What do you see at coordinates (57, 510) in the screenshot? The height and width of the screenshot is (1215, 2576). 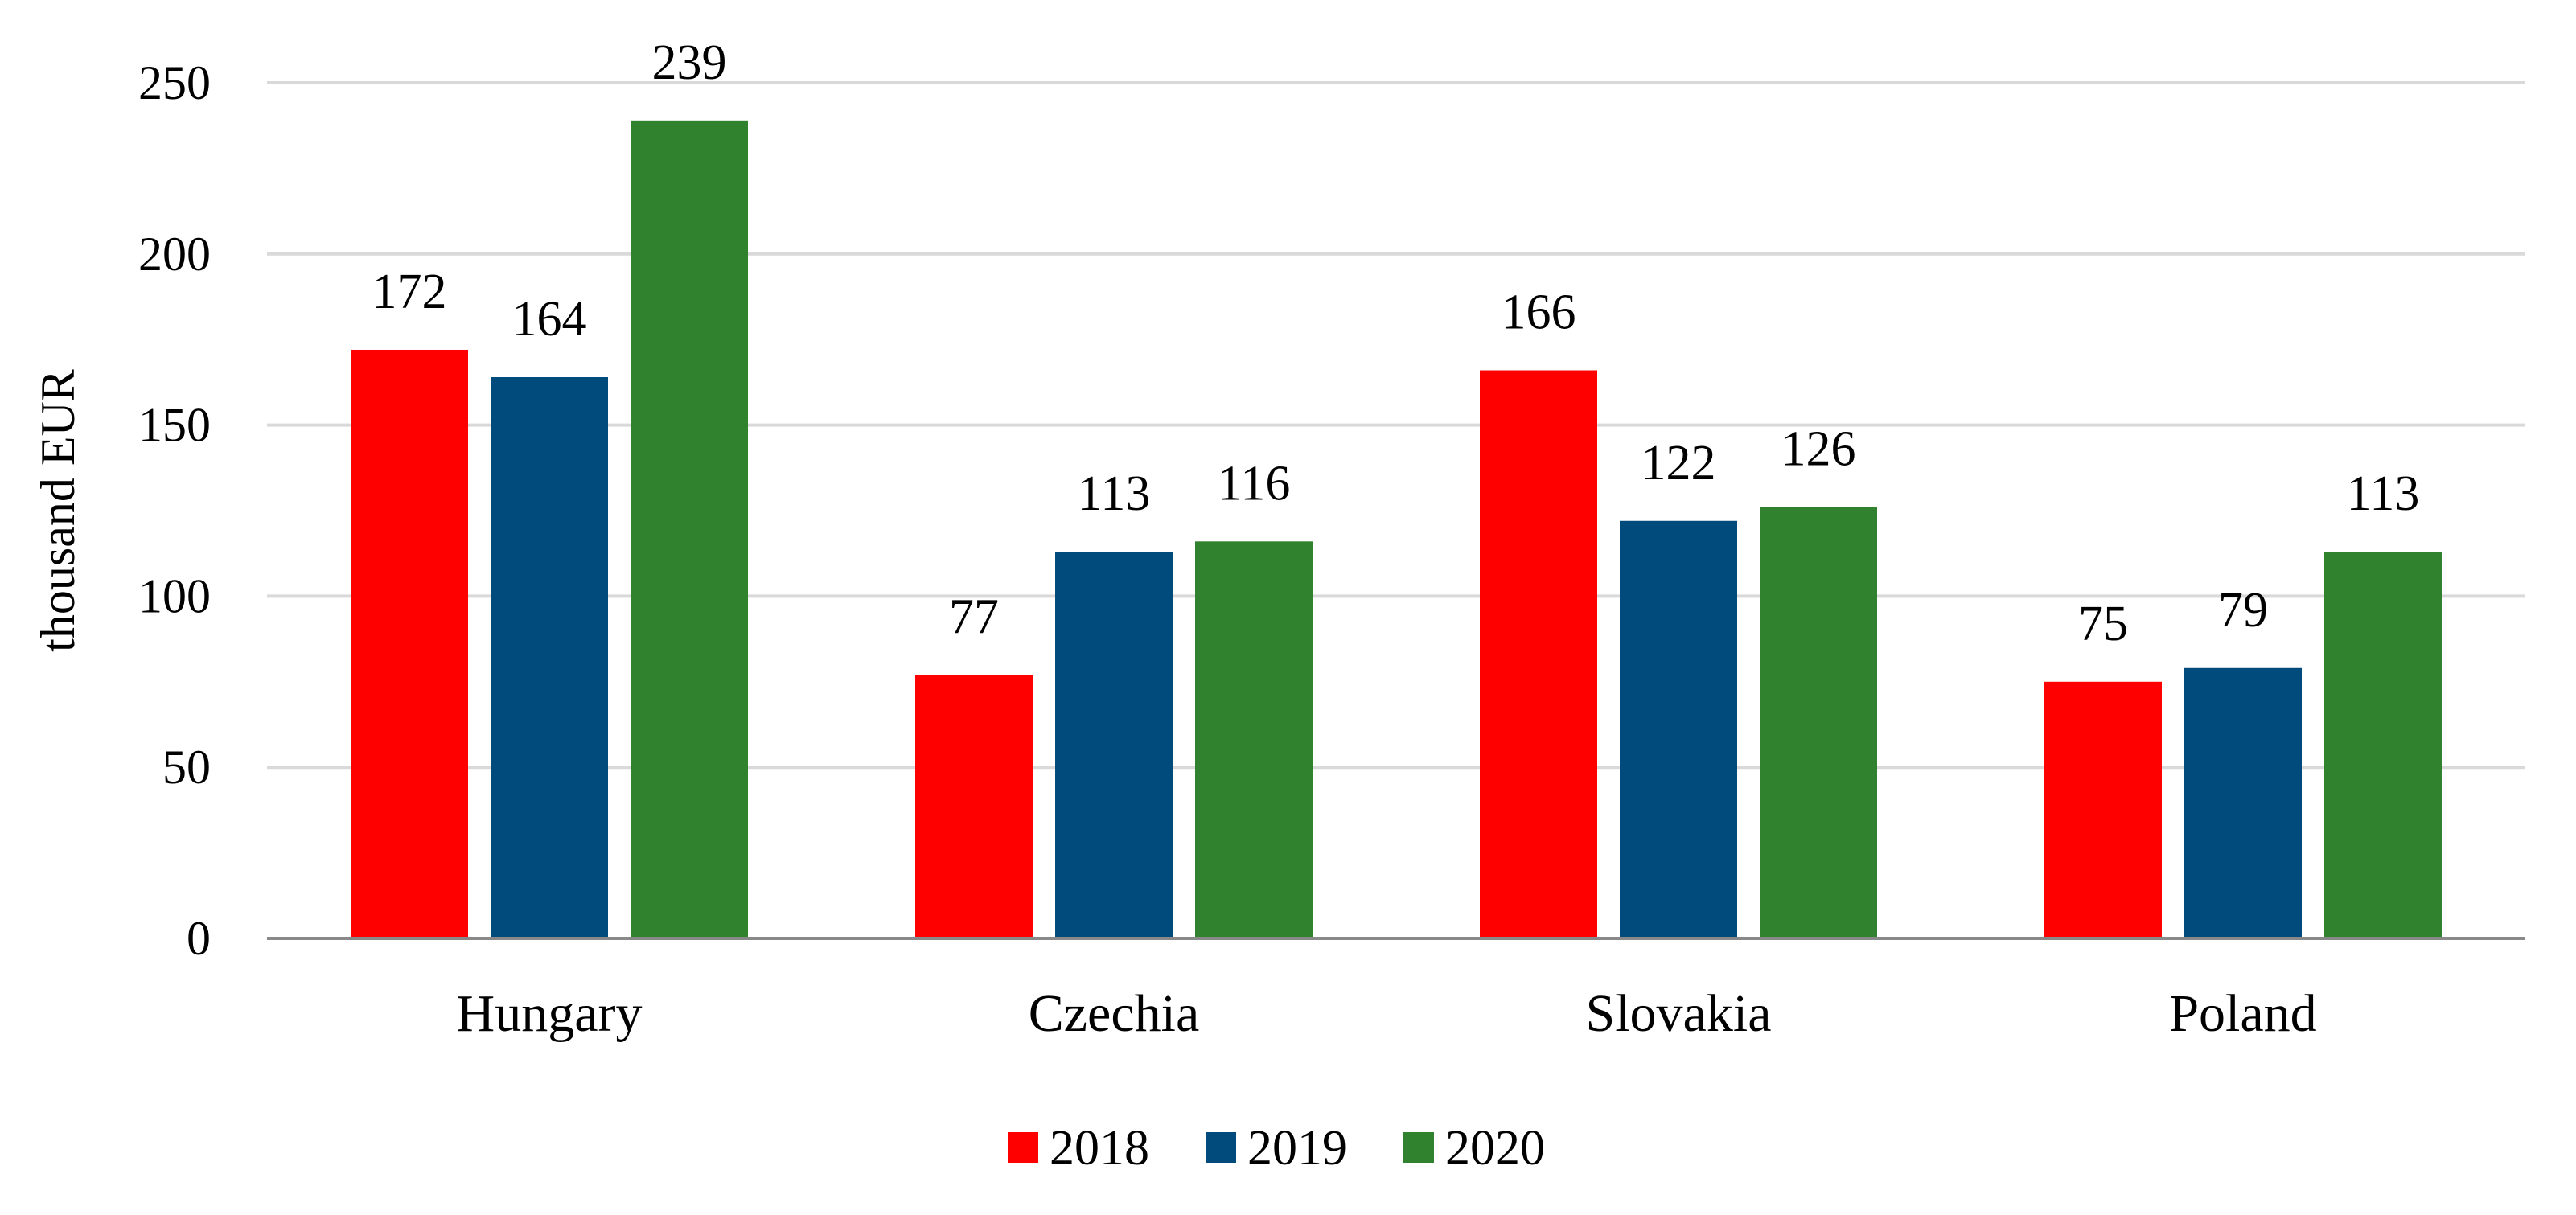 I see `y-axis-label: thousand EUR` at bounding box center [57, 510].